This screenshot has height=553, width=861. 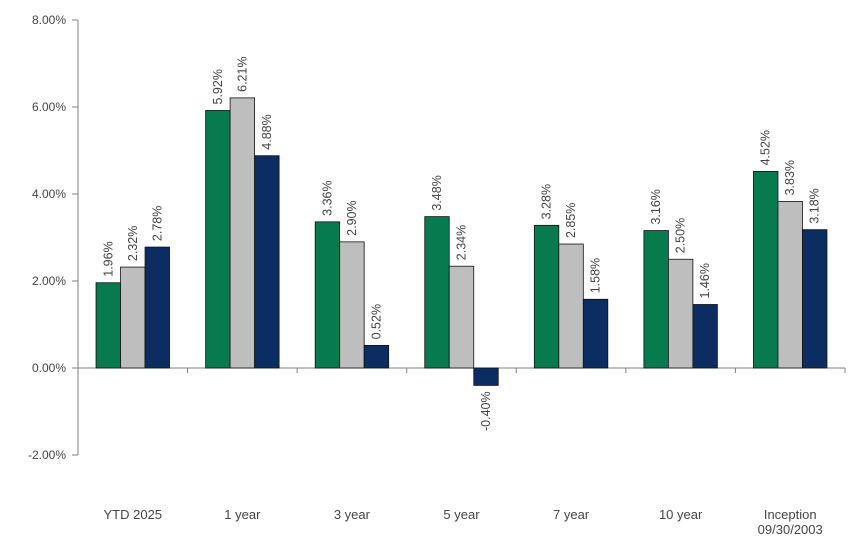 I want to click on data-label: 3.16%, so click(x=656, y=206).